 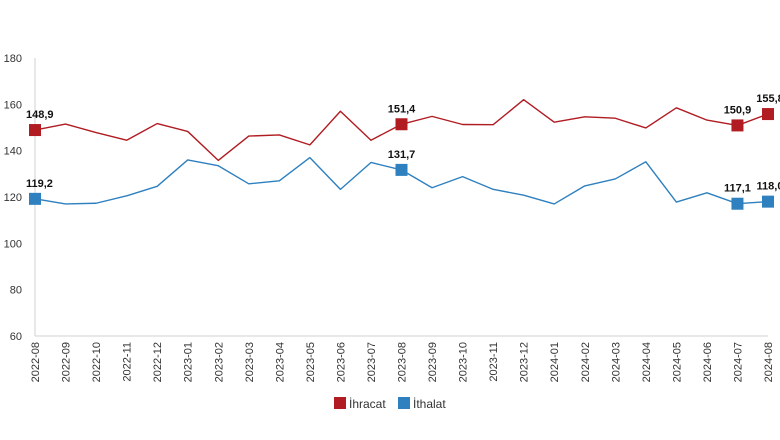 I want to click on x-tick-label: 2023-09, so click(x=433, y=362).